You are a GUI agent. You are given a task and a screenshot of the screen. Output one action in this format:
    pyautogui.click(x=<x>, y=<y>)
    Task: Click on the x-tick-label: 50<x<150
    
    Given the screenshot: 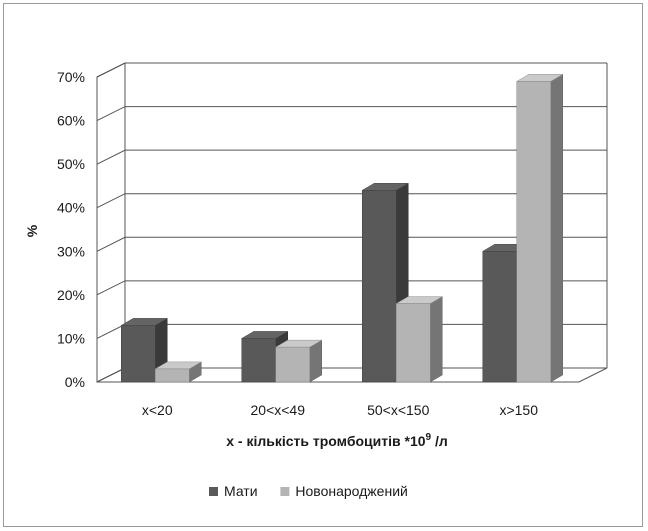 What is the action you would take?
    pyautogui.click(x=398, y=410)
    